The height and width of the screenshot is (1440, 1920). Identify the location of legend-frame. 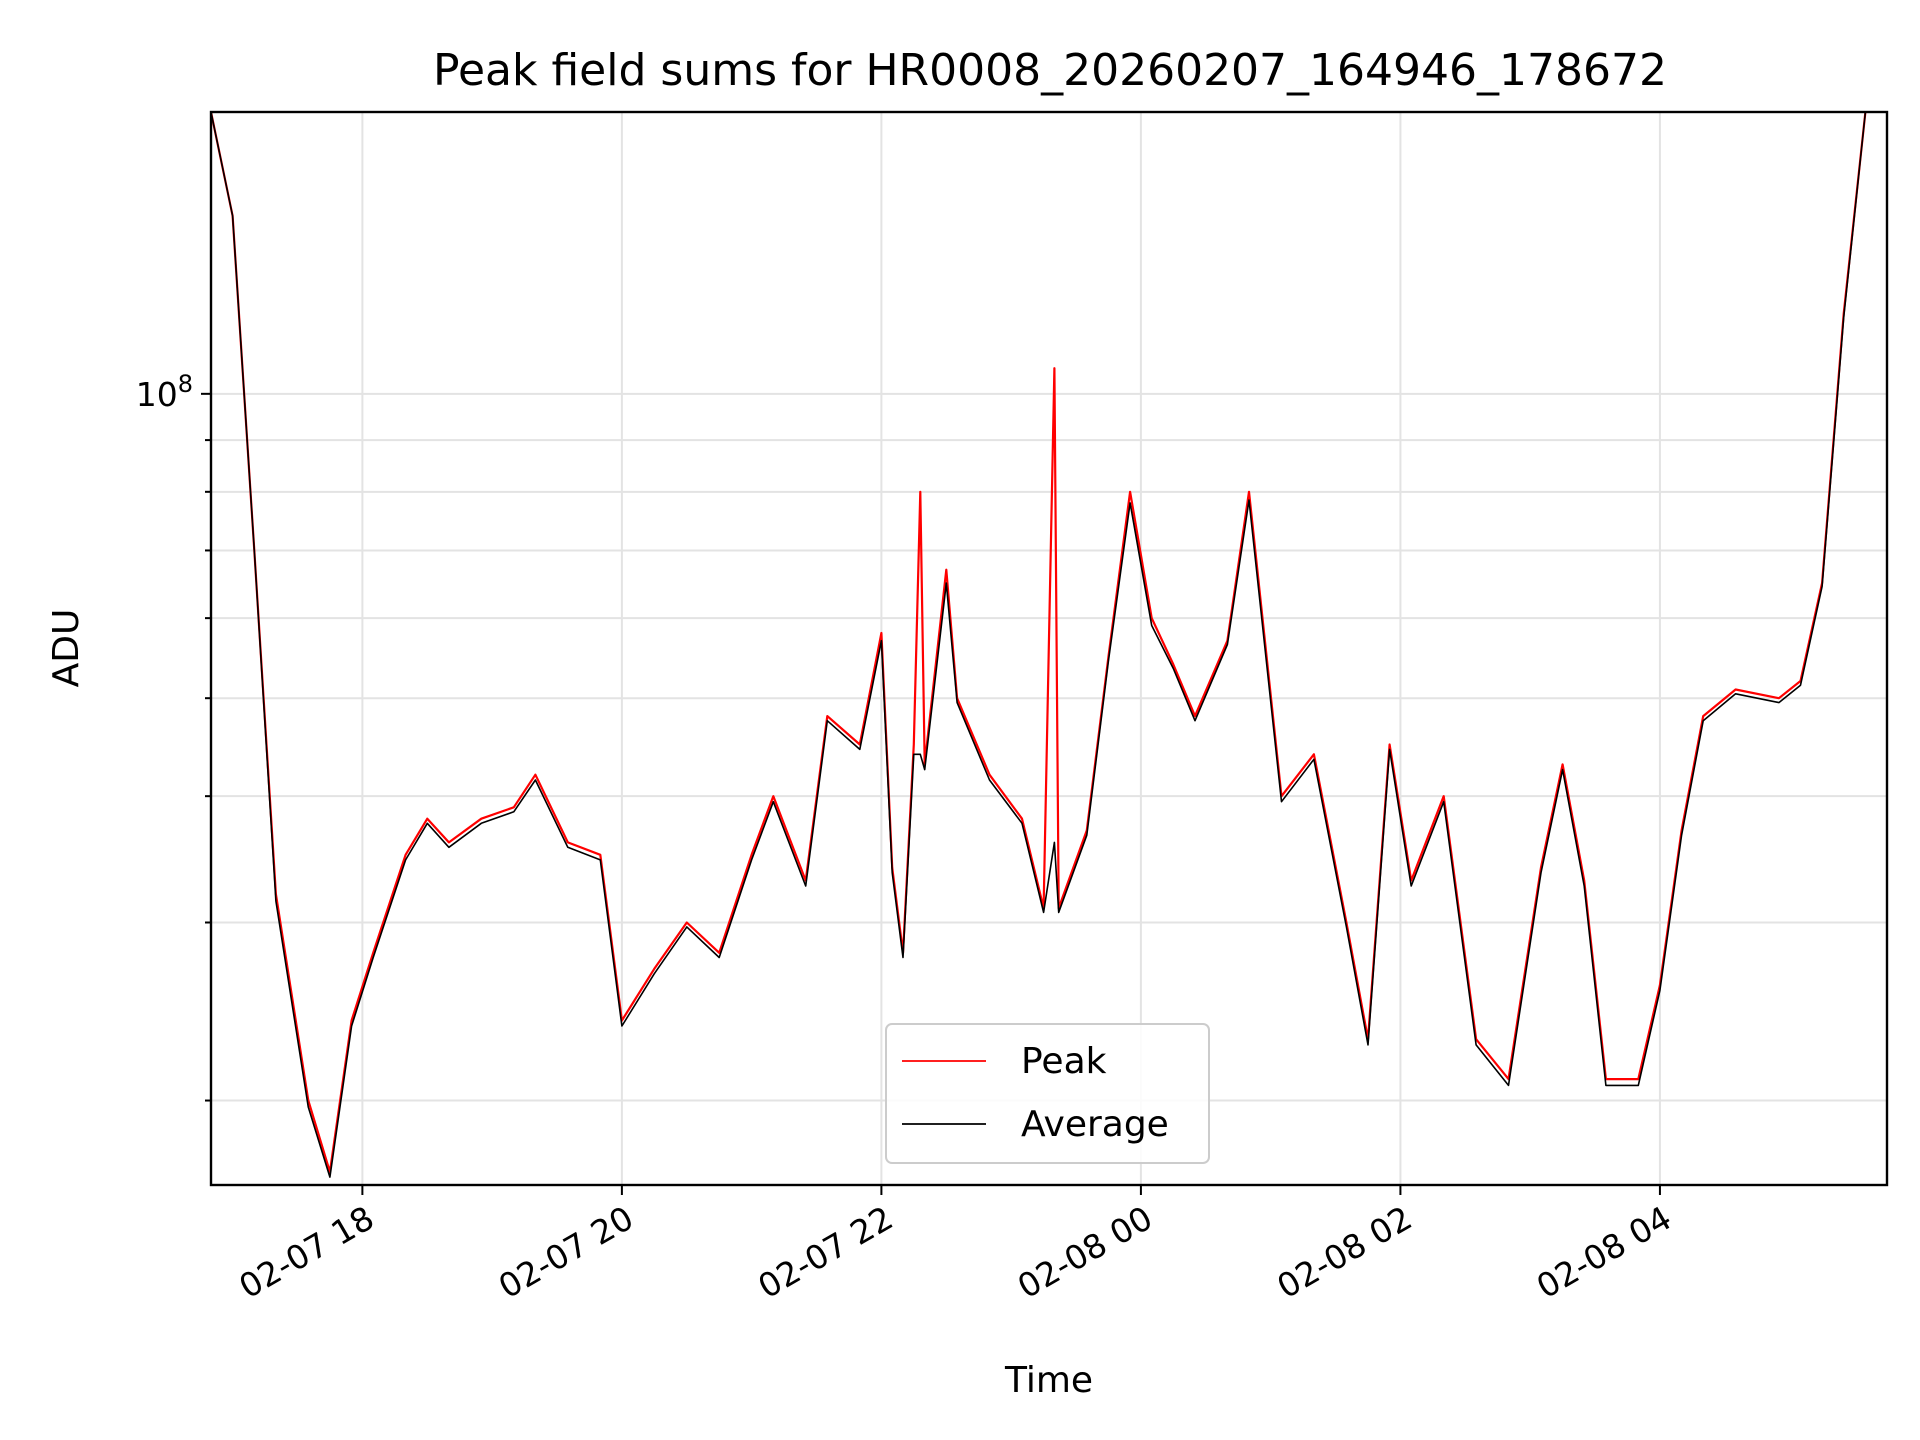
(1047, 1093).